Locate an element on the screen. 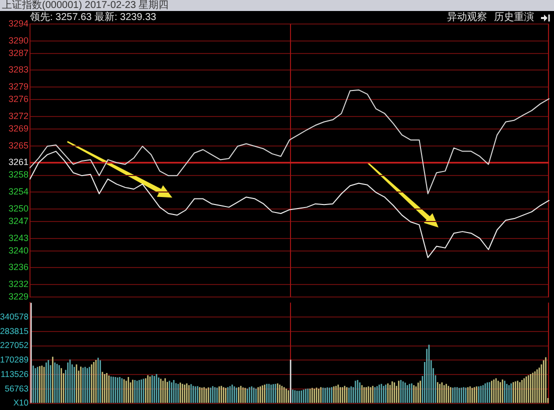  y-tick-label: 283815 is located at coordinates (14, 331).